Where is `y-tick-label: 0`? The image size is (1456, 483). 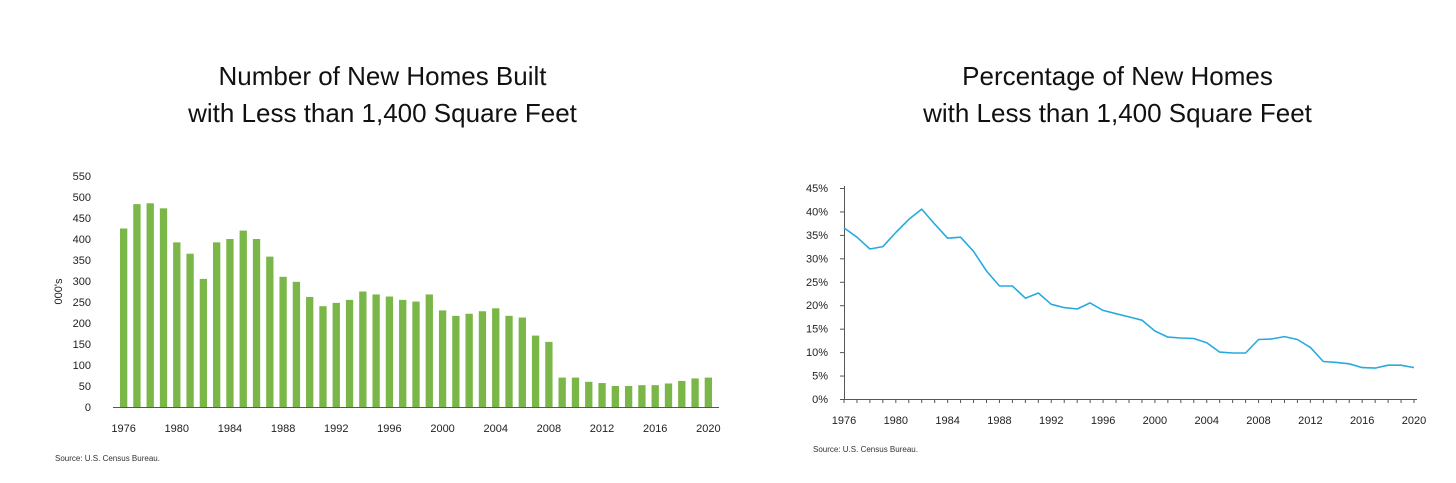 y-tick-label: 0 is located at coordinates (88, 408).